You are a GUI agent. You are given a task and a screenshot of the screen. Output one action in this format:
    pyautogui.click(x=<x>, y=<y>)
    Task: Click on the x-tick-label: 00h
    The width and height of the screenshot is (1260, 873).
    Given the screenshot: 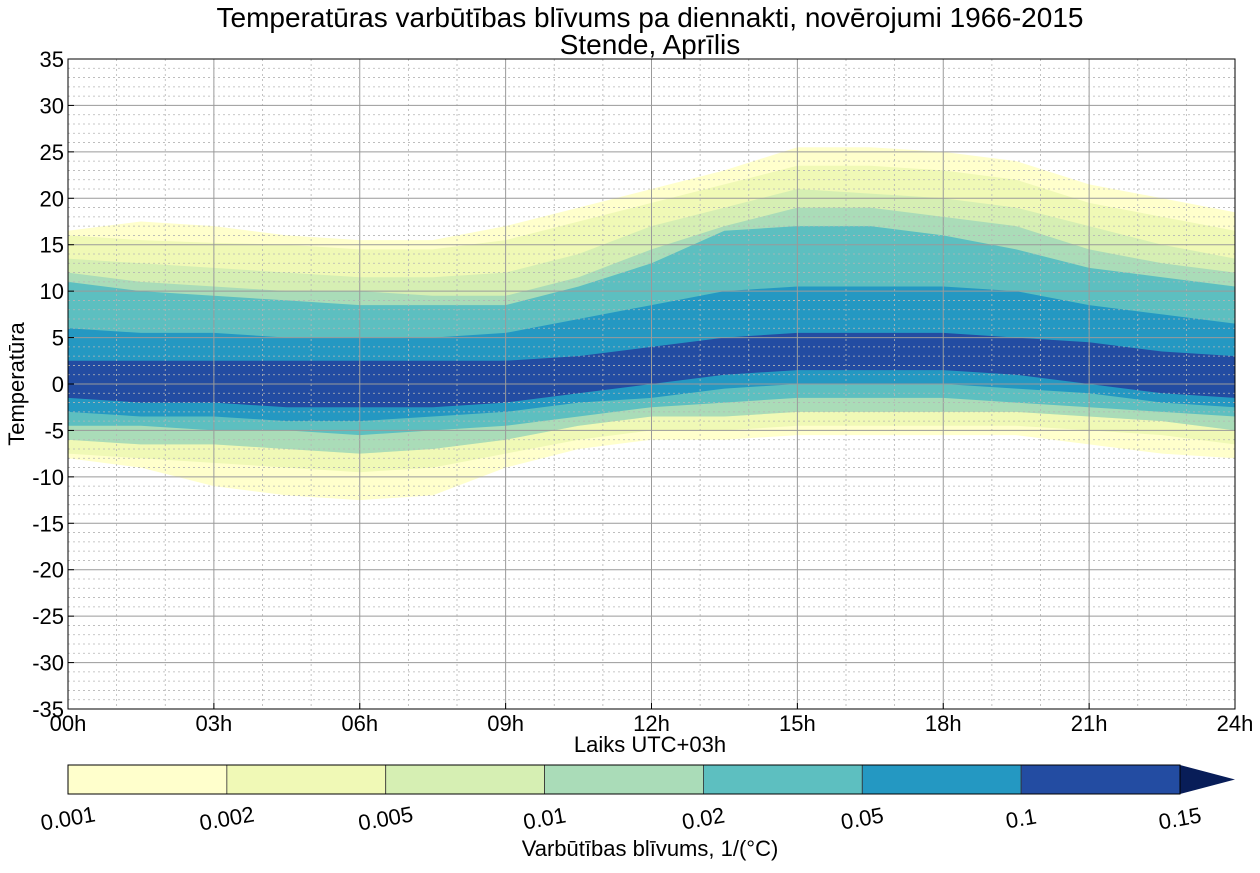 What is the action you would take?
    pyautogui.click(x=68, y=723)
    